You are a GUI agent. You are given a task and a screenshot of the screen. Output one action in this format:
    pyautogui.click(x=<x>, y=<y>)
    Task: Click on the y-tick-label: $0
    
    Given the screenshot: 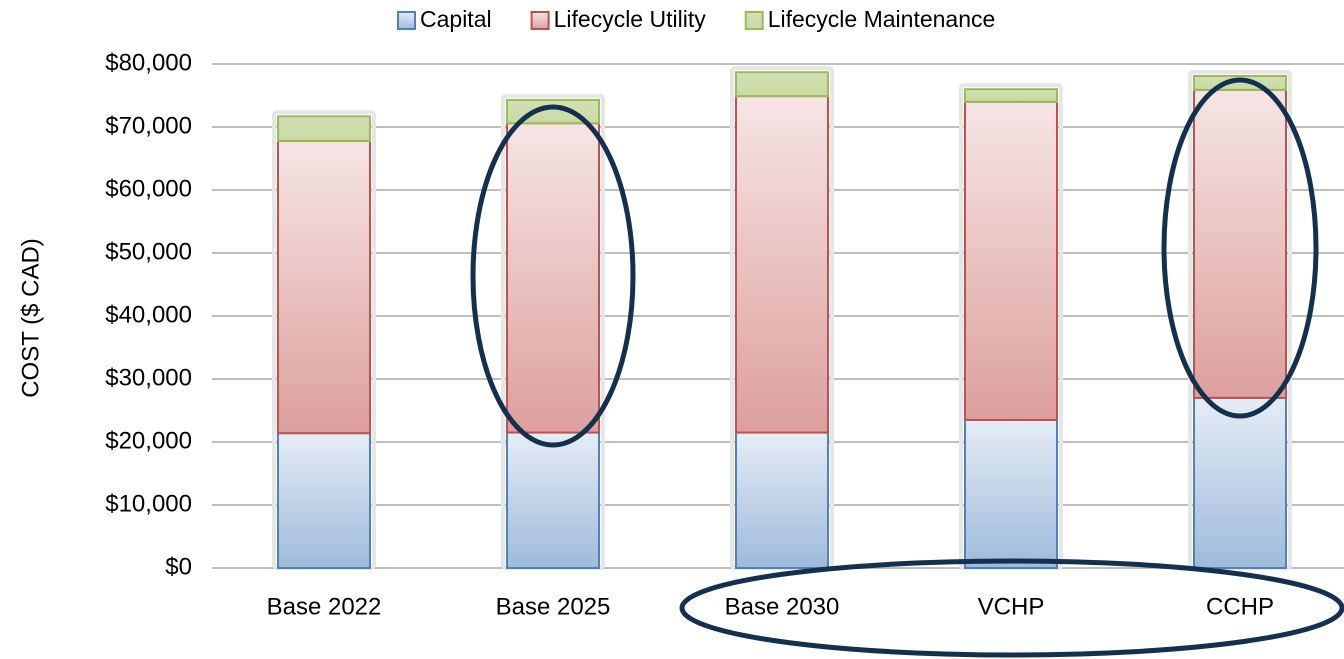 What is the action you would take?
    pyautogui.click(x=178, y=566)
    